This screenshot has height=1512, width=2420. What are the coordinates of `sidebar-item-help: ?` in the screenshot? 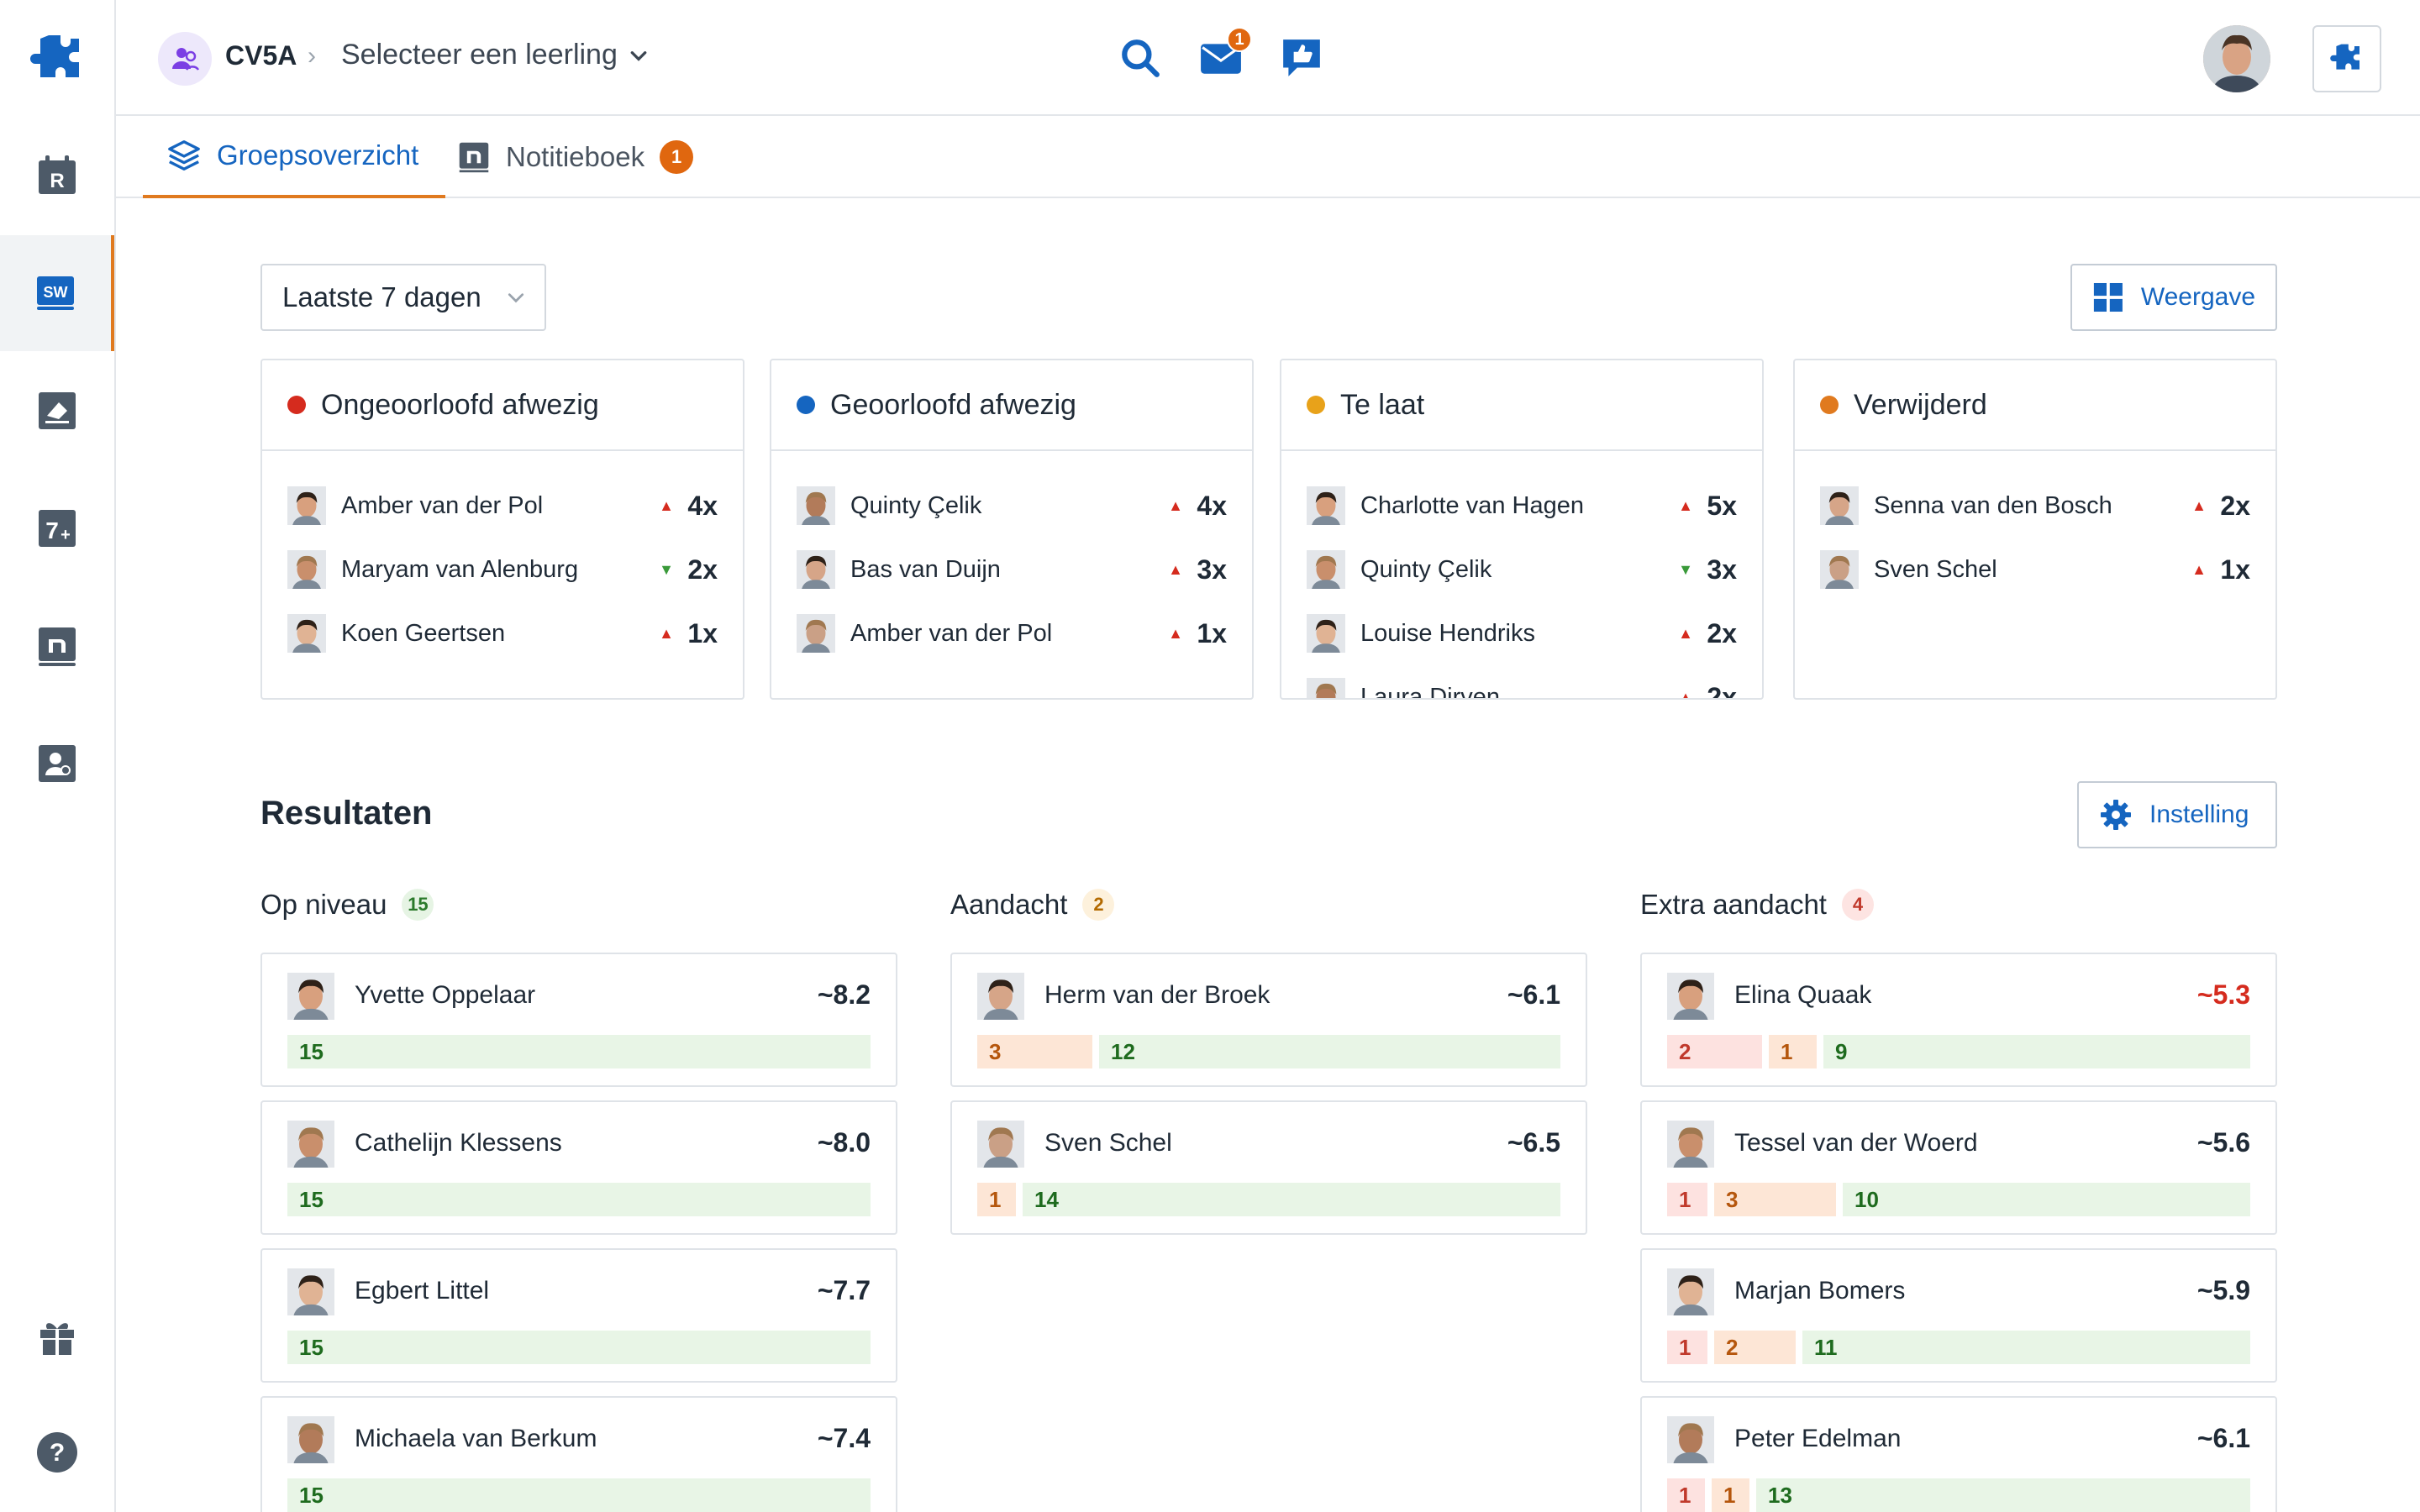 It's located at (57, 1452).